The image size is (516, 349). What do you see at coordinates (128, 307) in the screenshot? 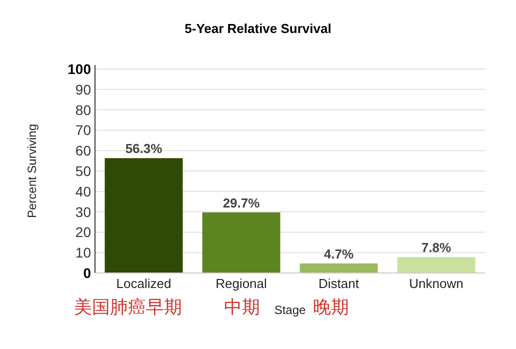
I see `text: 美国肺癌早期` at bounding box center [128, 307].